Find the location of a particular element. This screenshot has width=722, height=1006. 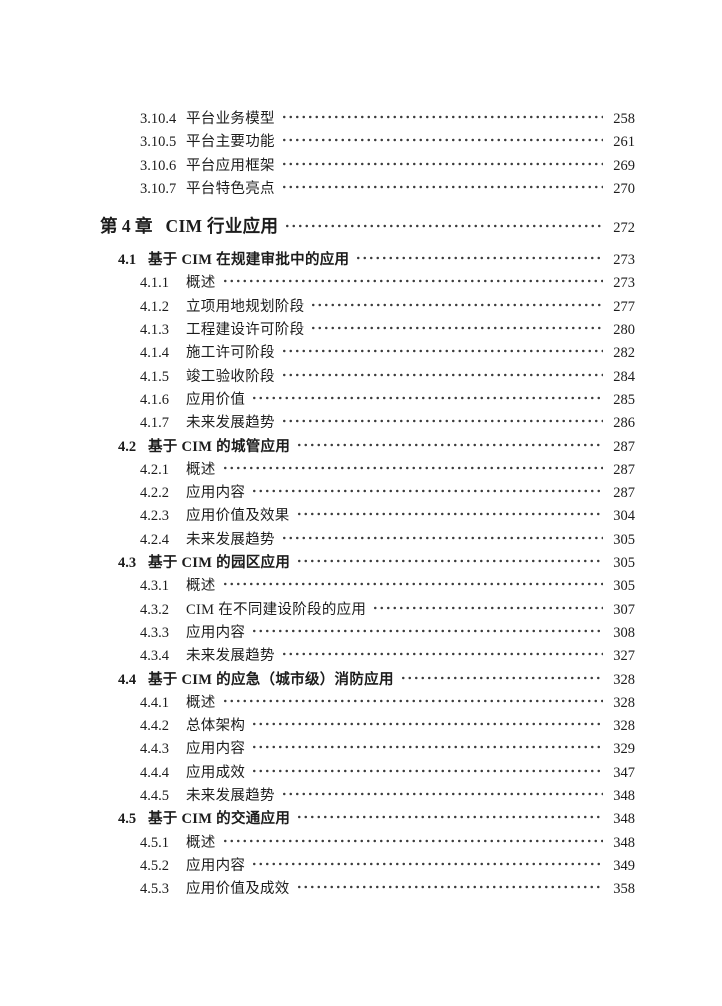

toc-entry: 4.5.2 应用内容 349 is located at coordinates (361, 866).